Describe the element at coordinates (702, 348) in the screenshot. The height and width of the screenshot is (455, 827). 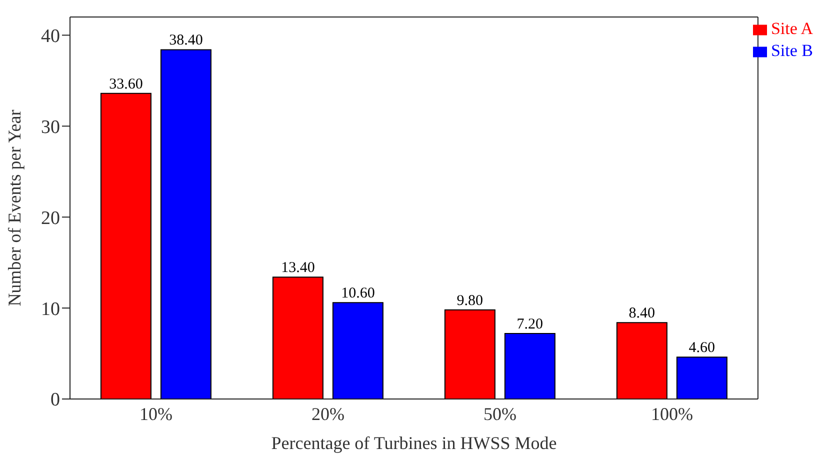
I see `data-label: 4.60` at that location.